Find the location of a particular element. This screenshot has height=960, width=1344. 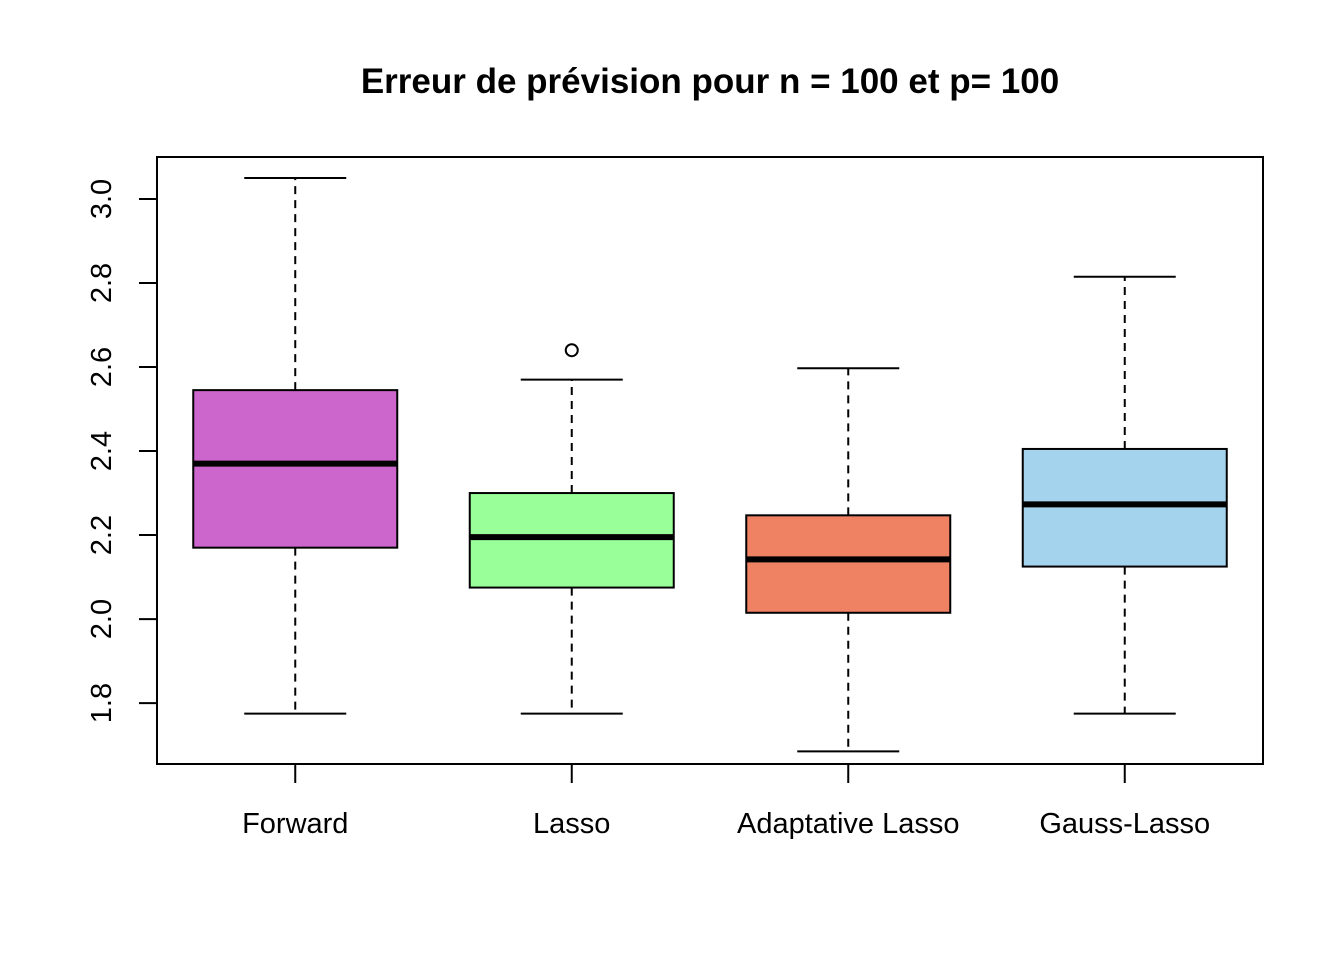

y-axis: 1.8 2.0 2.2 2.4 2.6 2.8 3.0 is located at coordinates (122, 451).